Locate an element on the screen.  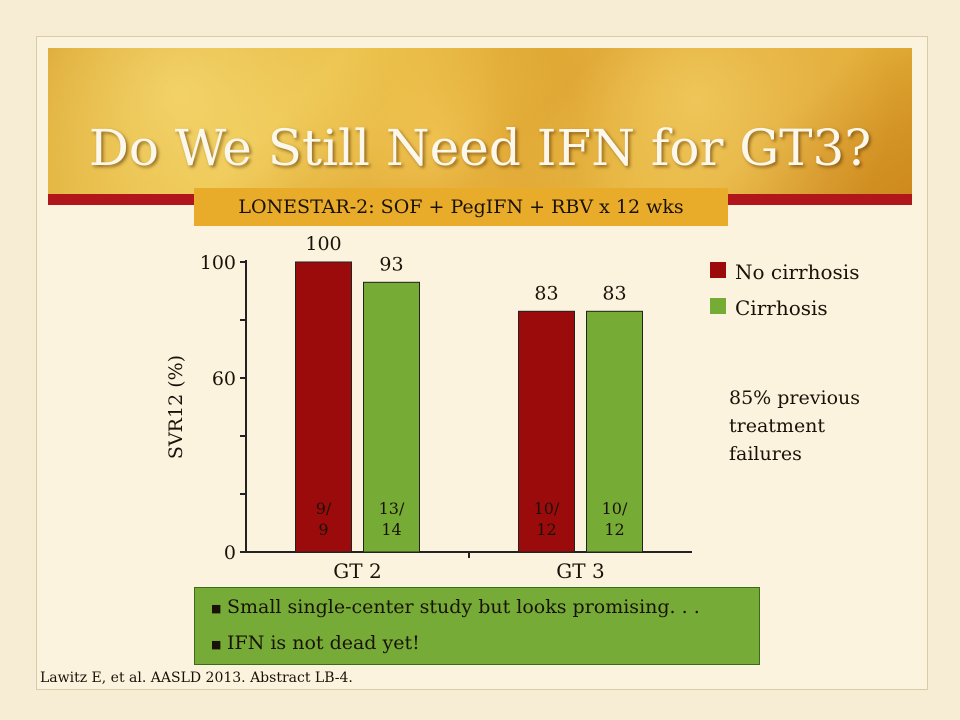
value-label-gt-3-no-cirrhosis: 83 is located at coordinates (546, 293).